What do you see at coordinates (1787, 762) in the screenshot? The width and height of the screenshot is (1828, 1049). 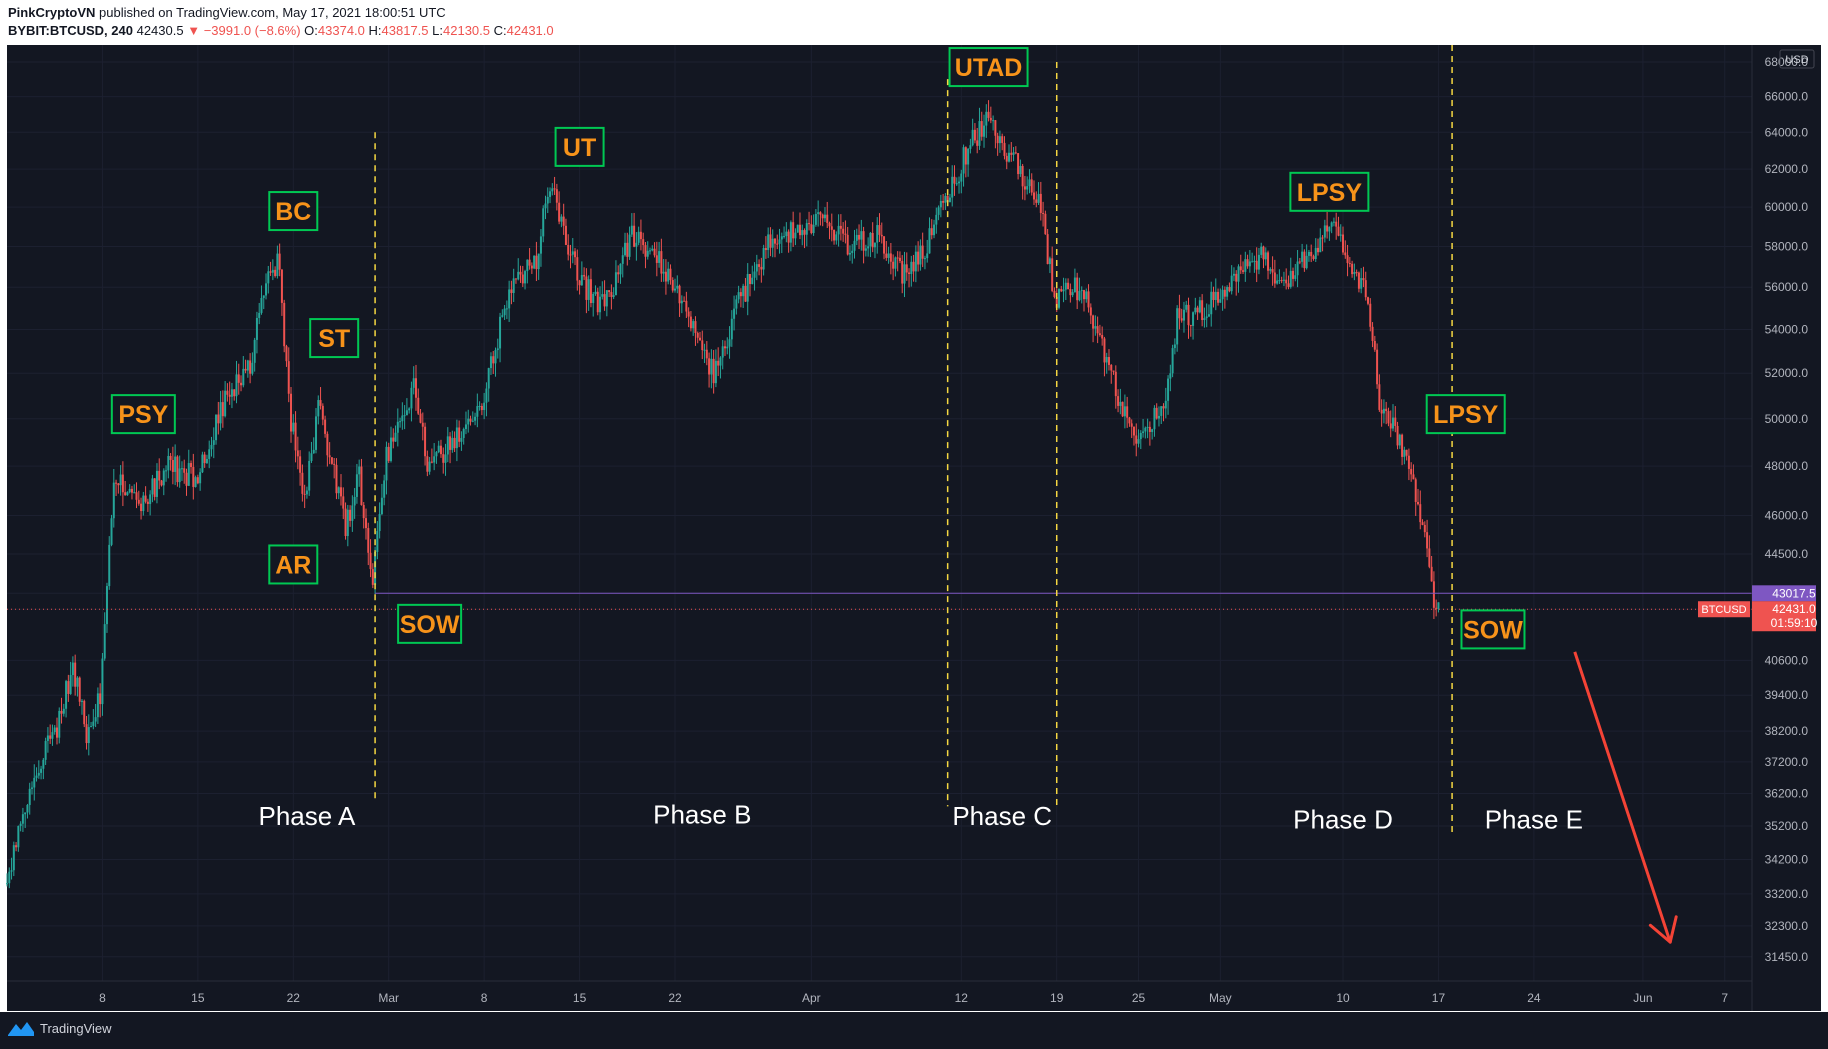 I see `y-tick-label: 37200.0` at bounding box center [1787, 762].